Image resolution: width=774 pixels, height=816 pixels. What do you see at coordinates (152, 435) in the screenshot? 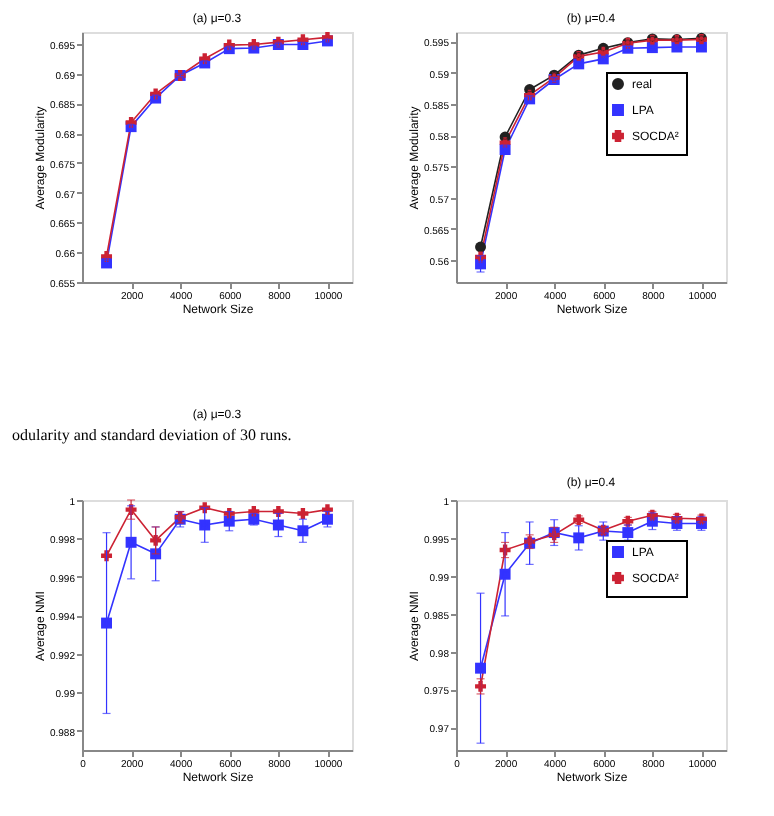
I see `text: odularity and standard deviation of 30 runs.` at bounding box center [152, 435].